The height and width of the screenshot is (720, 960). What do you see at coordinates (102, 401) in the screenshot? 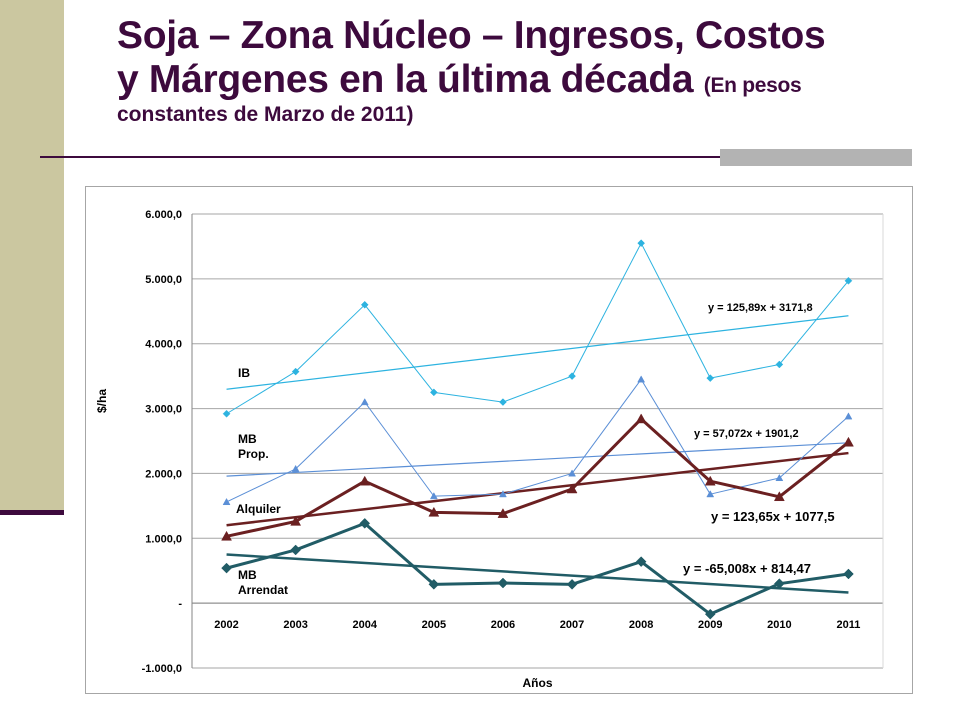
I see `y-axis-title: $/ha` at bounding box center [102, 401].